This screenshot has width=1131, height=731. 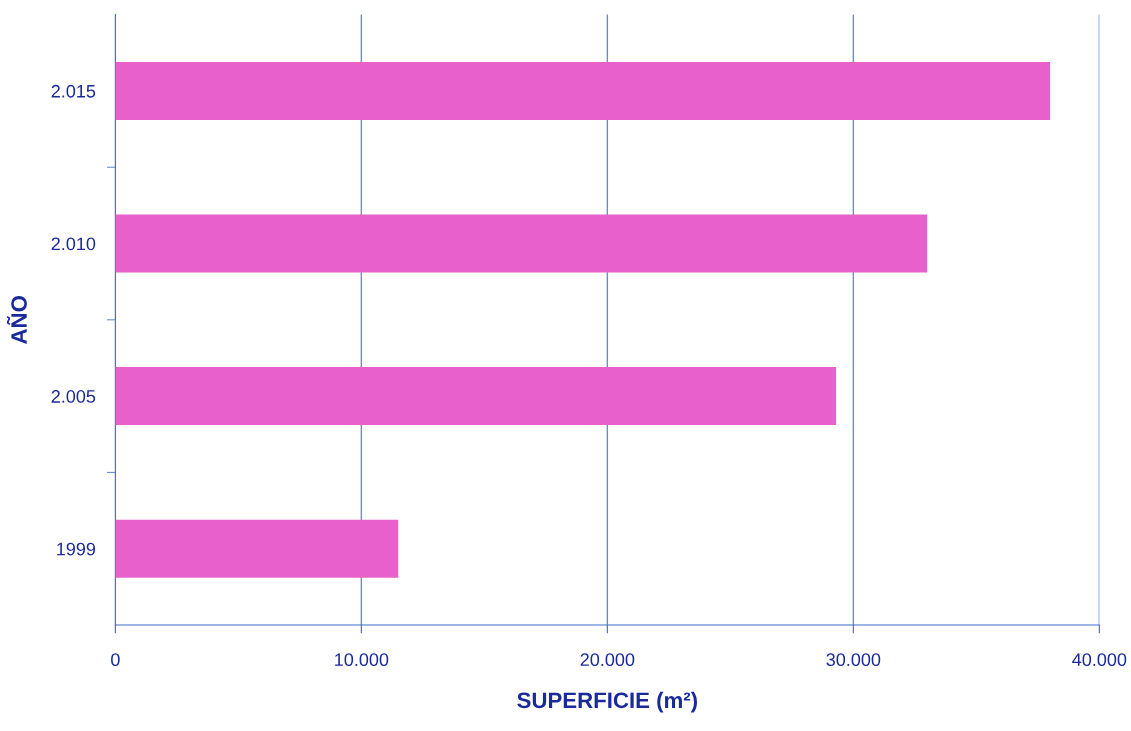 What do you see at coordinates (73, 91) in the screenshot?
I see `y-tick-label: 2.015` at bounding box center [73, 91].